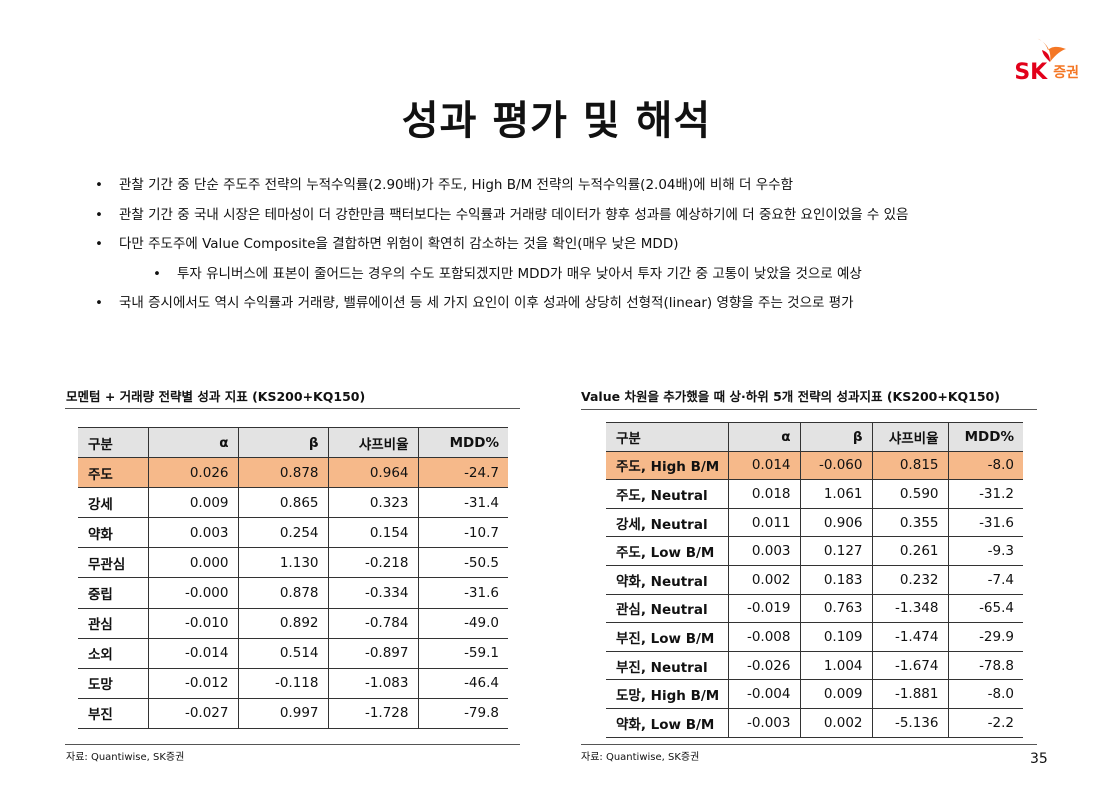 The image size is (1113, 786). Describe the element at coordinates (293, 503) in the screenshot. I see `row: 강세 0.009 0.865 0.323 -31.4` at that location.